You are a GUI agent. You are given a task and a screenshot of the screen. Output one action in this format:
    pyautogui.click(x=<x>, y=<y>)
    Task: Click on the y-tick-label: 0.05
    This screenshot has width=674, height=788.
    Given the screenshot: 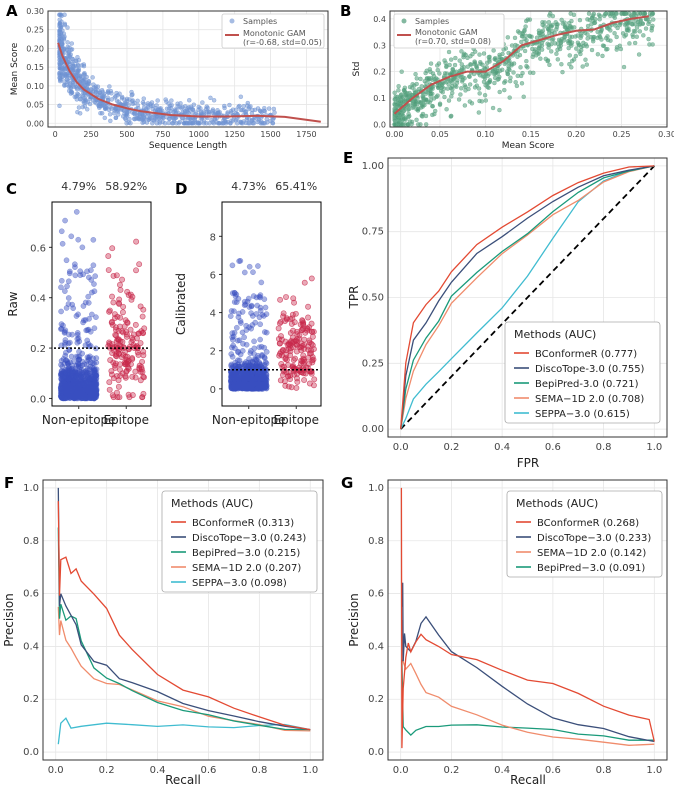 What is the action you would take?
    pyautogui.click(x=35, y=105)
    